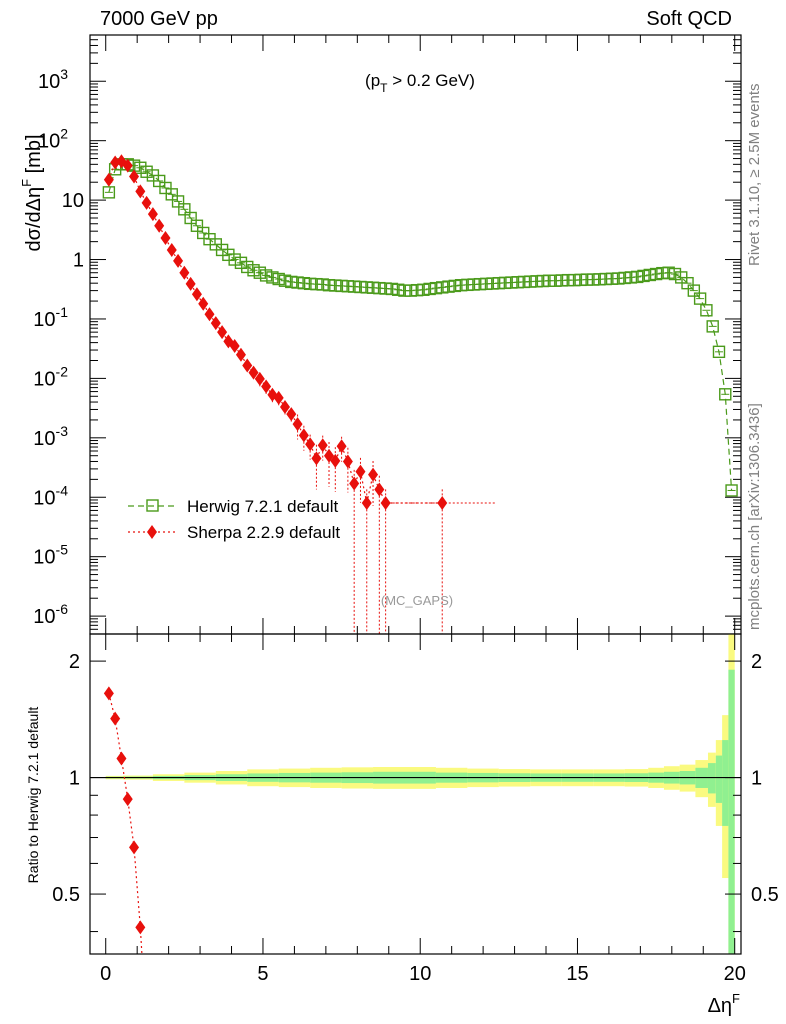 The width and height of the screenshot is (786, 1024). Describe the element at coordinates (420, 83) in the screenshot. I see `cut-annotation: (pT > 0.2 GeV)` at that location.